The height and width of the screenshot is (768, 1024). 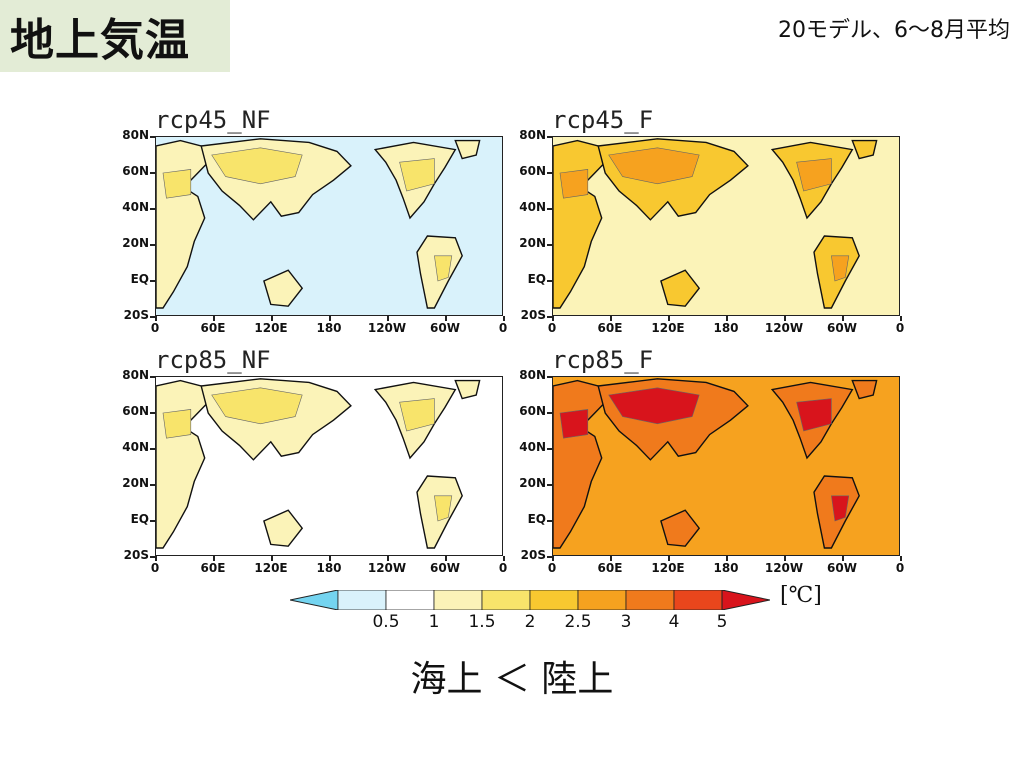 I want to click on colorbar-tick-label: 0.5, so click(x=386, y=622).